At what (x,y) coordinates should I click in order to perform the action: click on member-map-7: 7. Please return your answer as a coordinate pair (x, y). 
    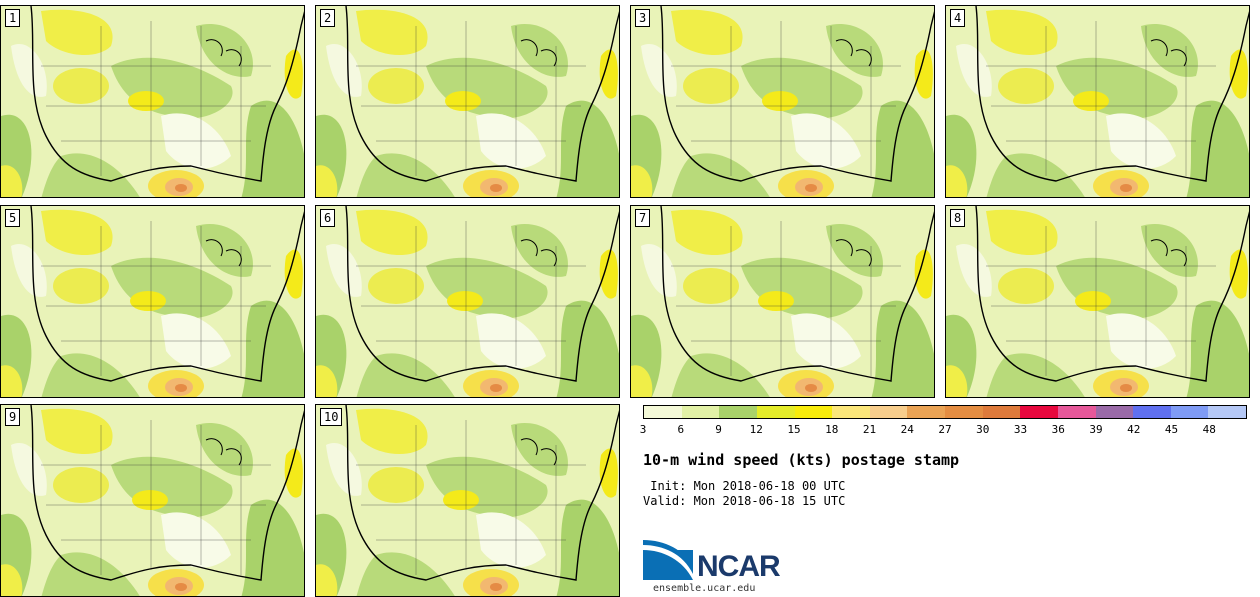
    Looking at the image, I should click on (782, 301).